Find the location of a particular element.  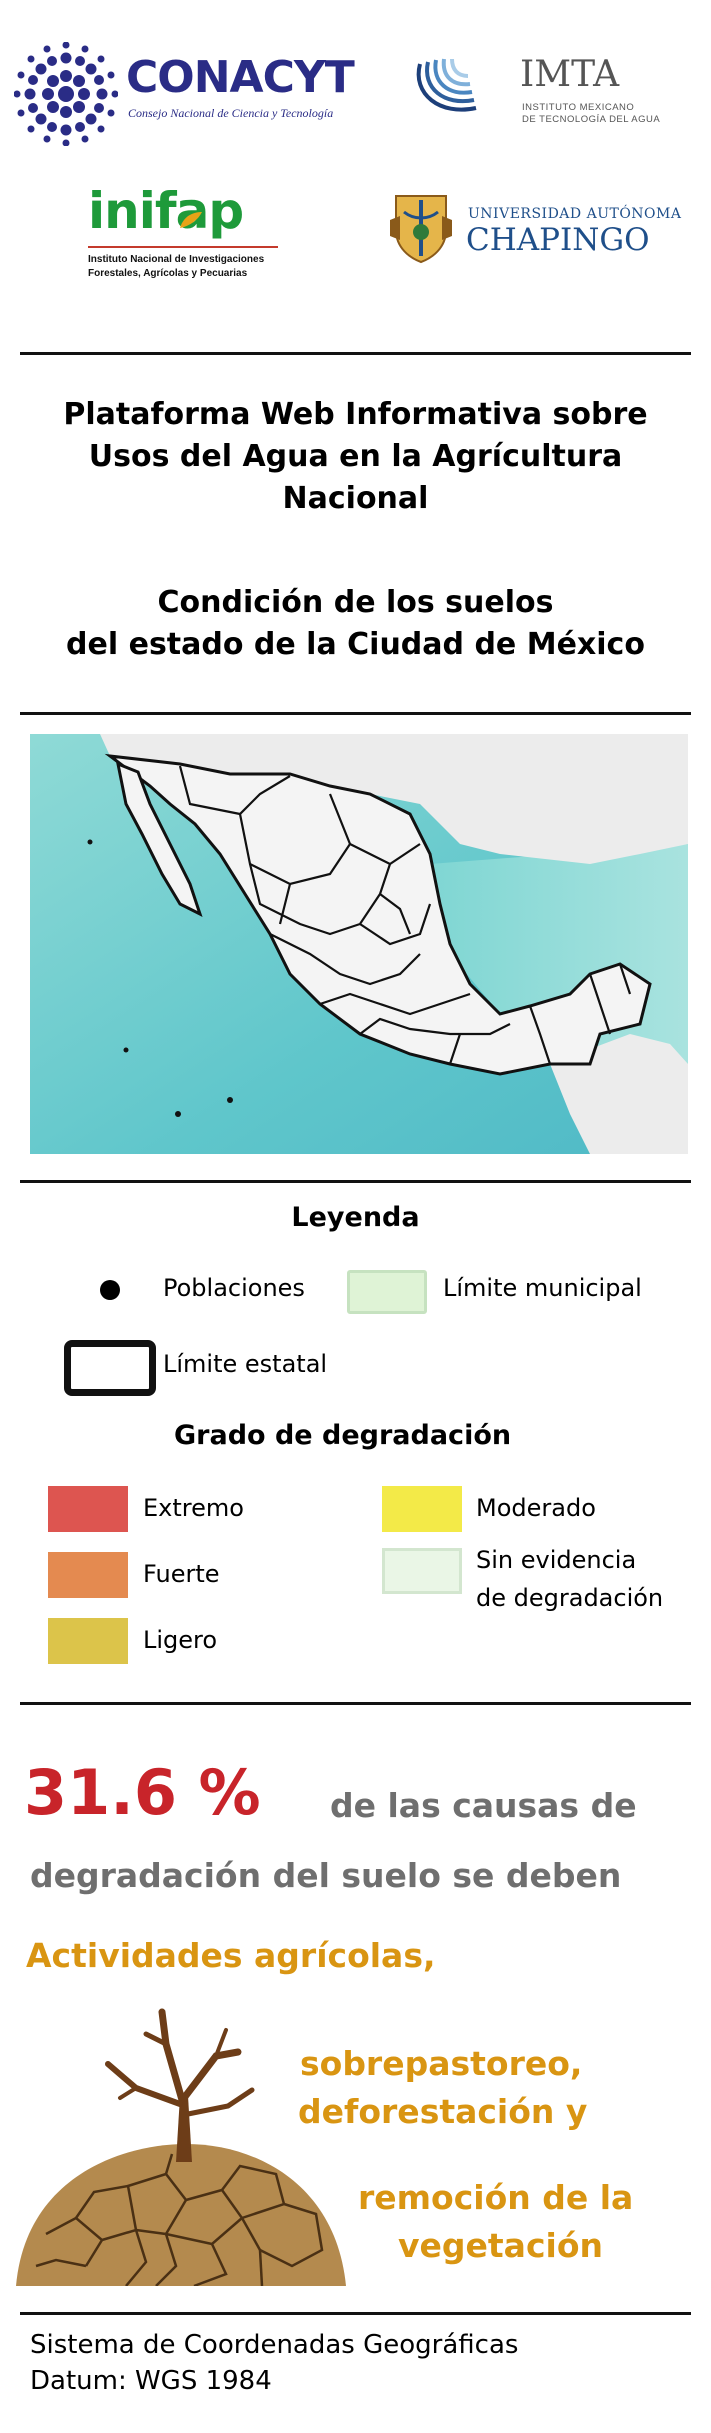

poblaciones-dot-icon is located at coordinates (110, 1290).